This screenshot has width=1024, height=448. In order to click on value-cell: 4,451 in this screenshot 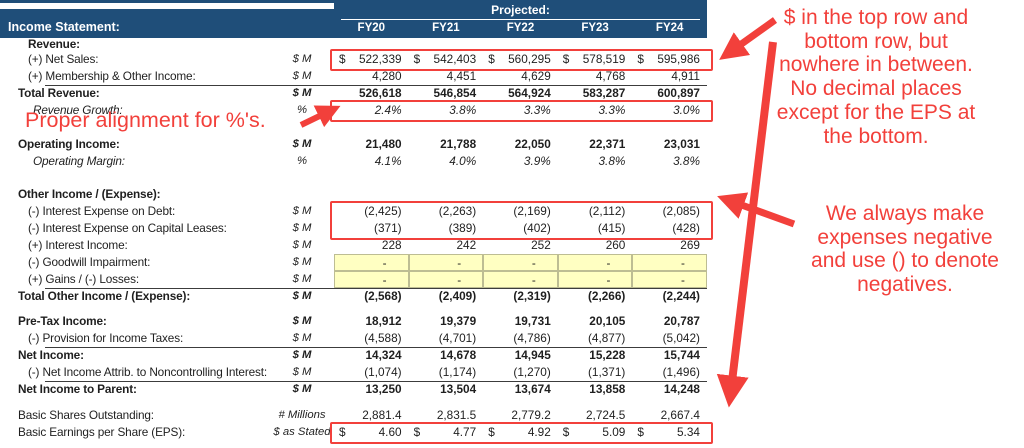, I will do `click(461, 76)`.